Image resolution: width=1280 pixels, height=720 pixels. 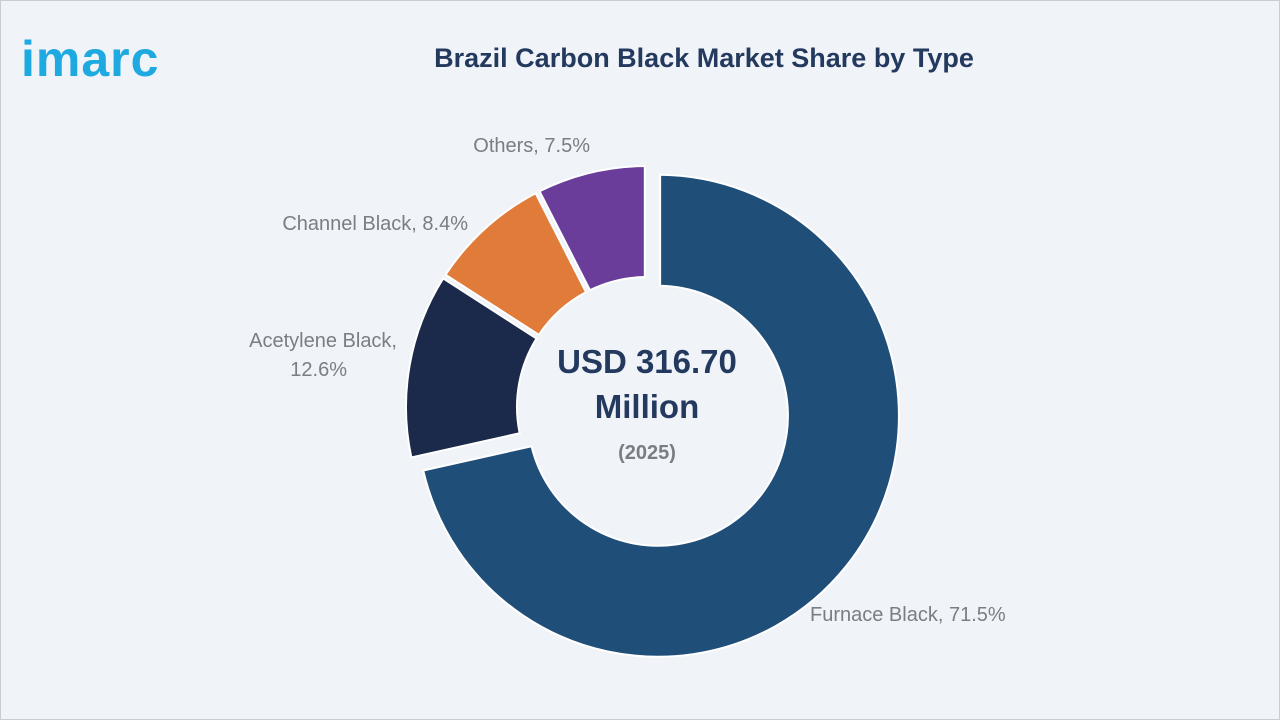 What do you see at coordinates (471, 368) in the screenshot?
I see `slice-acetylene-black` at bounding box center [471, 368].